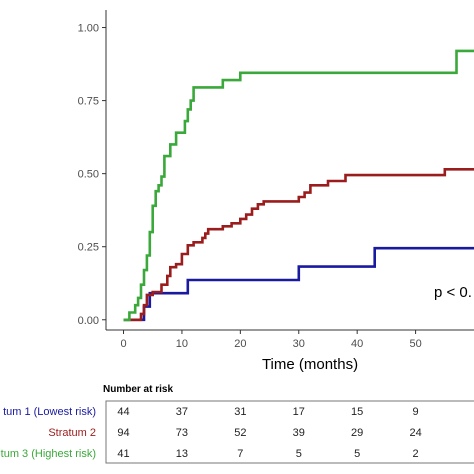 The width and height of the screenshot is (474, 474). I want to click on x-tick-label: 30, so click(299, 344).